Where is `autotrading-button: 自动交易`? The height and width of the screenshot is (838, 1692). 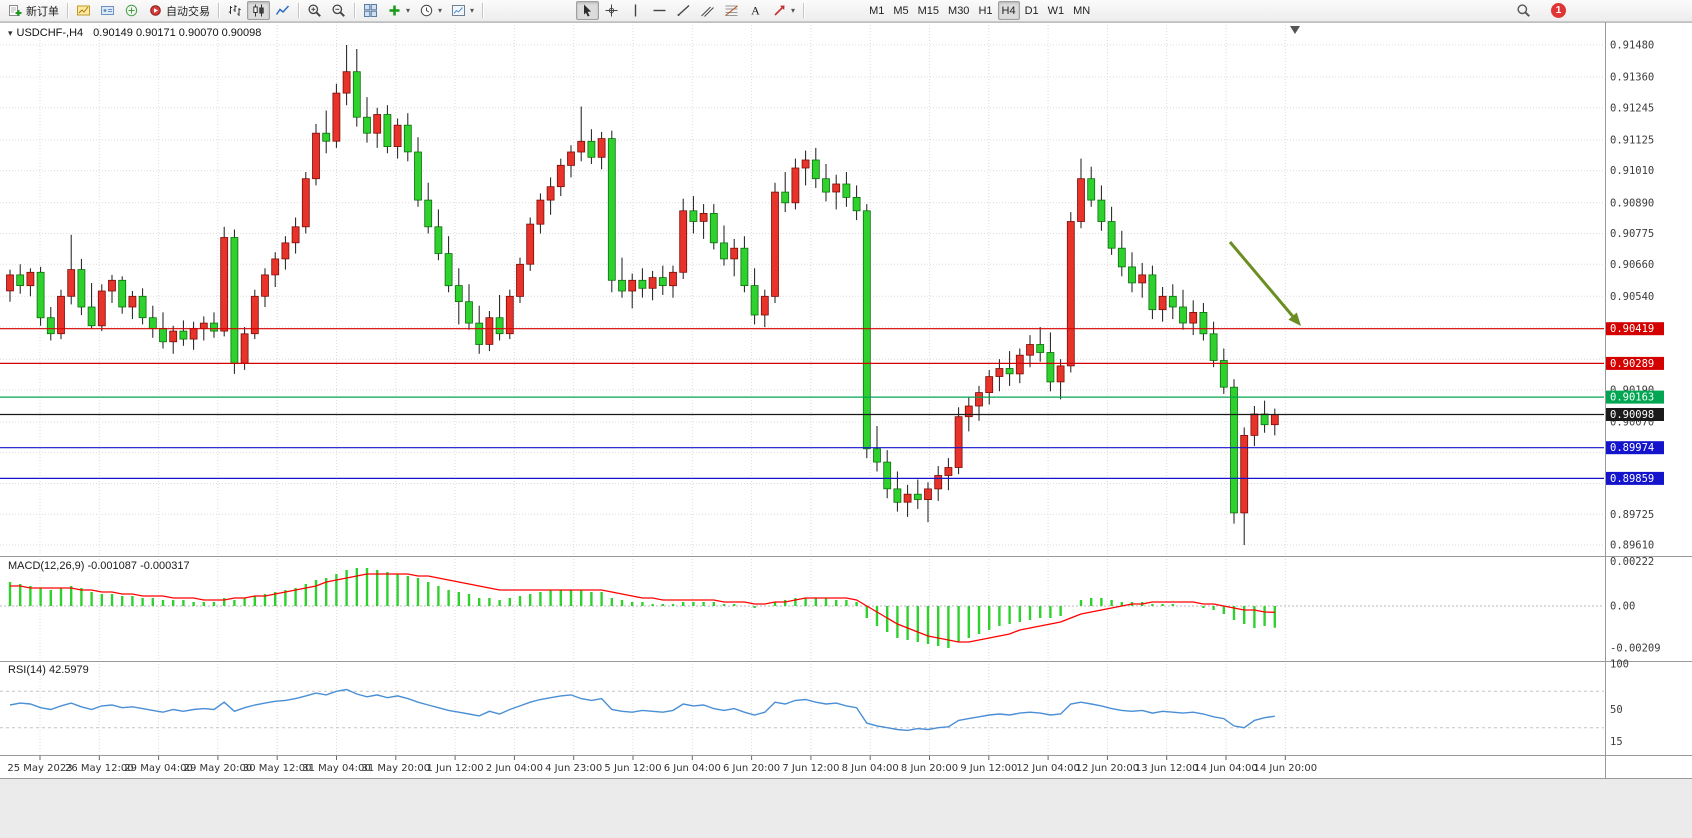 autotrading-button: 自动交易 is located at coordinates (179, 10).